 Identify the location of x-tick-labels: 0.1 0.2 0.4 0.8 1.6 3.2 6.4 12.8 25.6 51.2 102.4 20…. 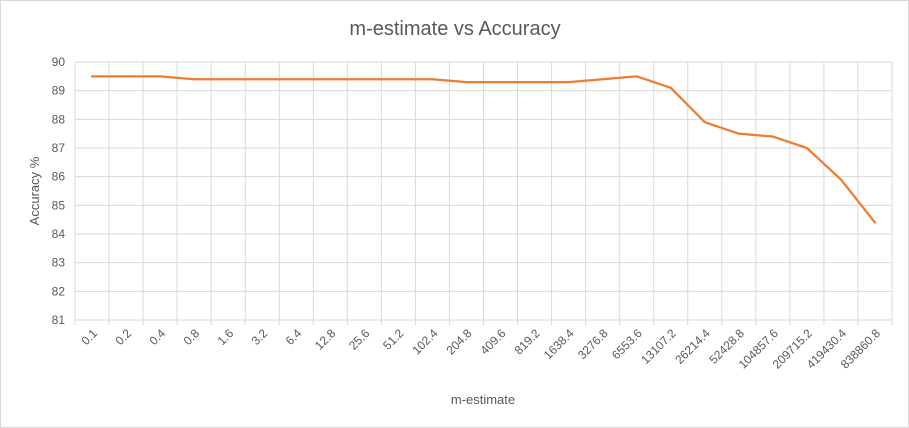
(480, 349).